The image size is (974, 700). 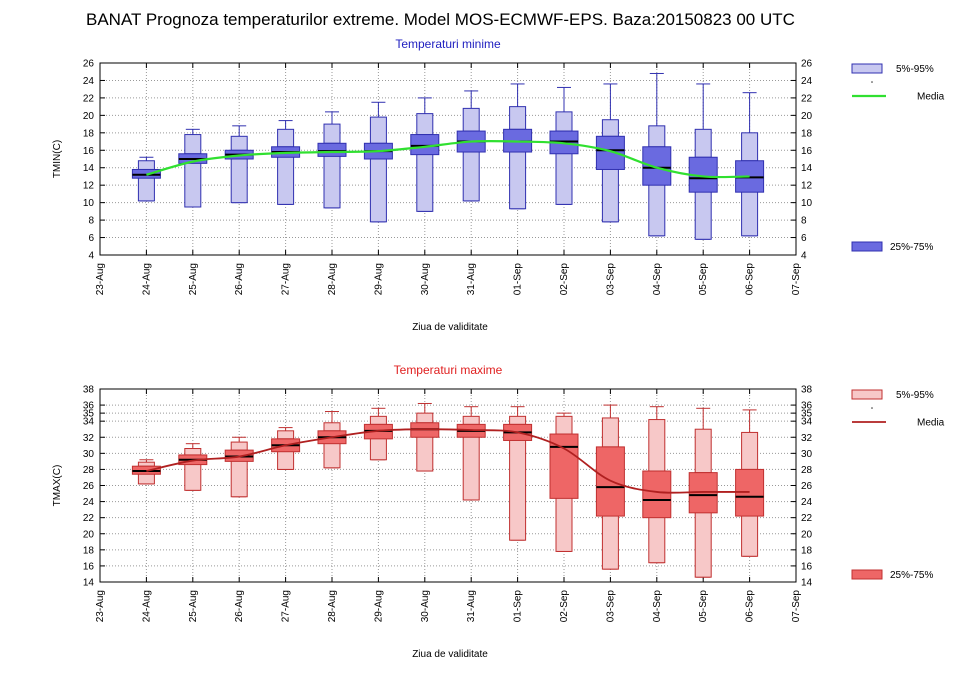 I want to click on chart-max-xlabel: Ziua de validitate, so click(x=450, y=654).